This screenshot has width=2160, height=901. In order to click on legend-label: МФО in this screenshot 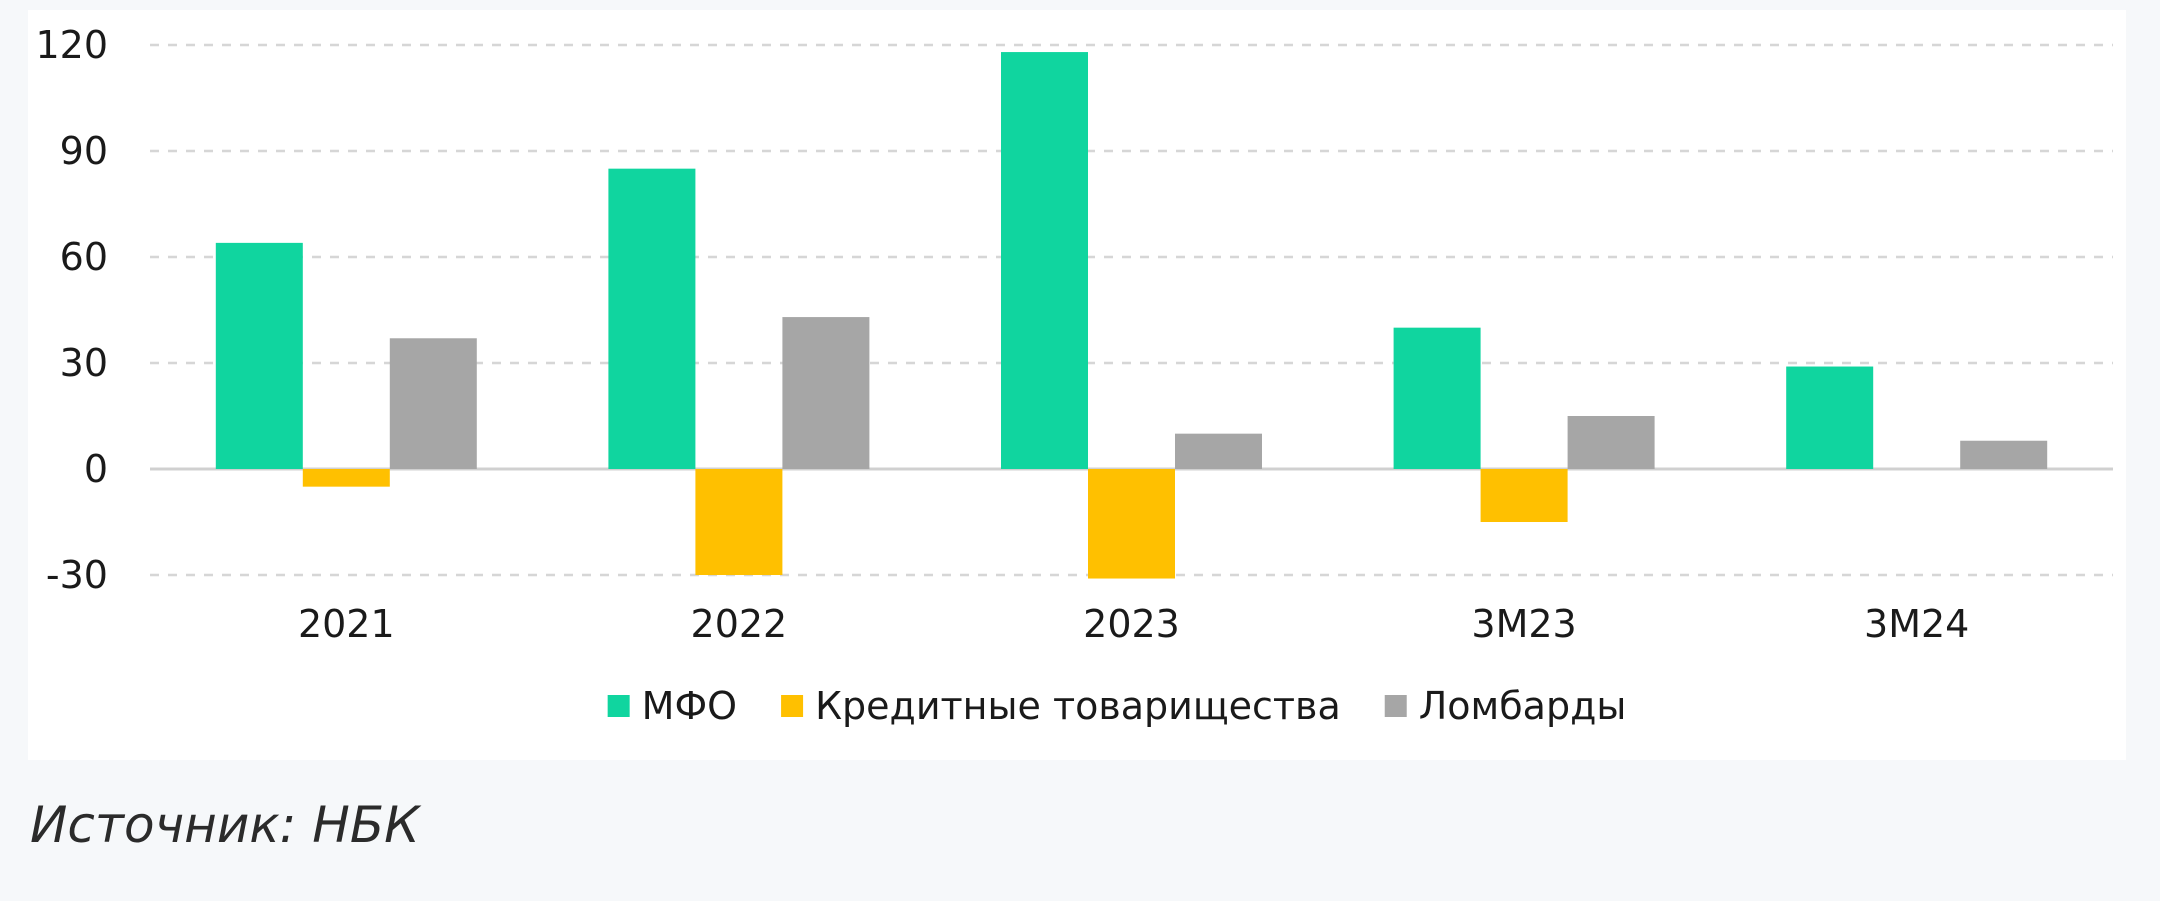, I will do `click(689, 706)`.